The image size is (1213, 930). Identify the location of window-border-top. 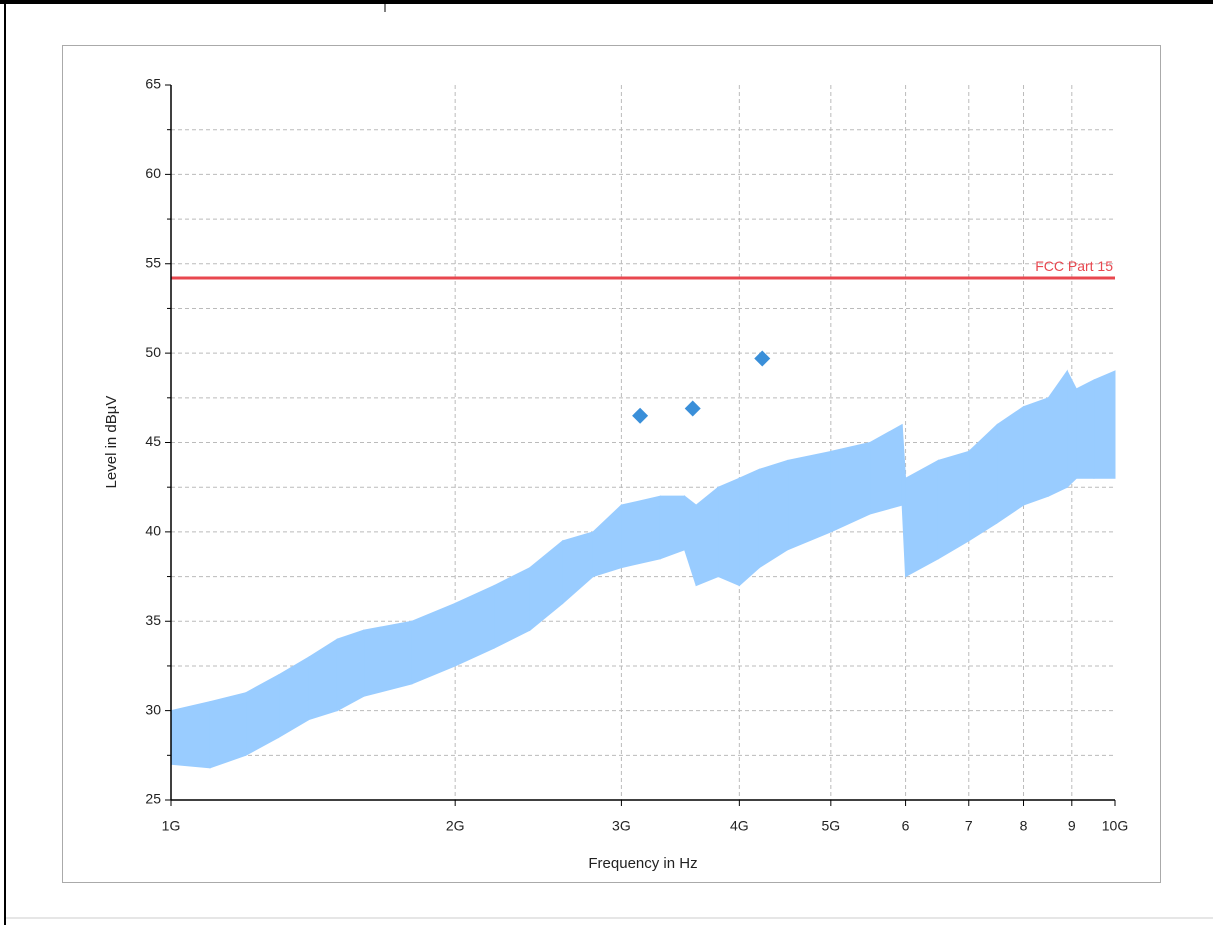
(606, 2).